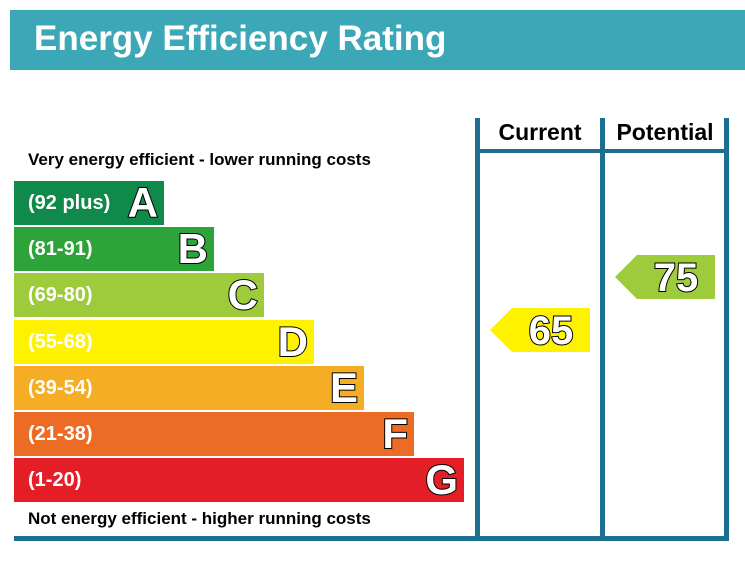  I want to click on band-range-label: (21-38), so click(60, 434).